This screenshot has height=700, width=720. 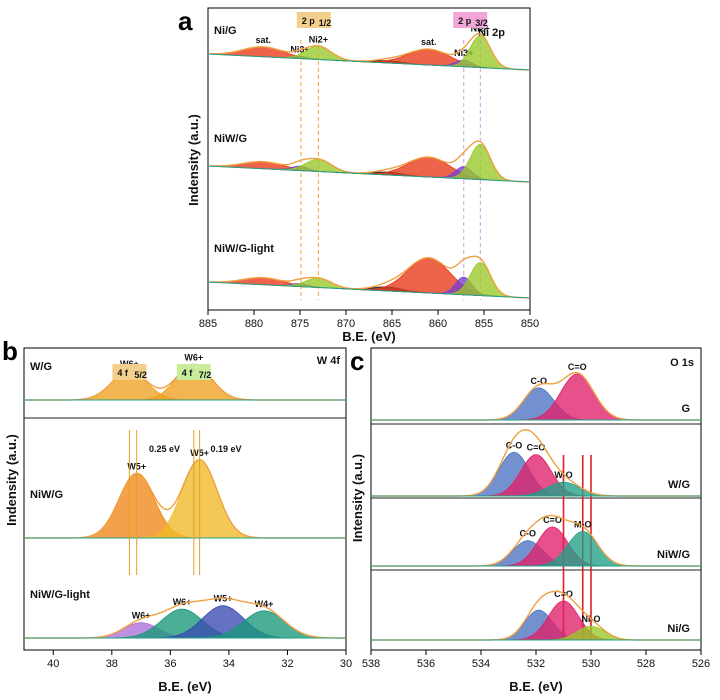 What do you see at coordinates (229, 664) in the screenshot?
I see `x-tick-label: 34` at bounding box center [229, 664].